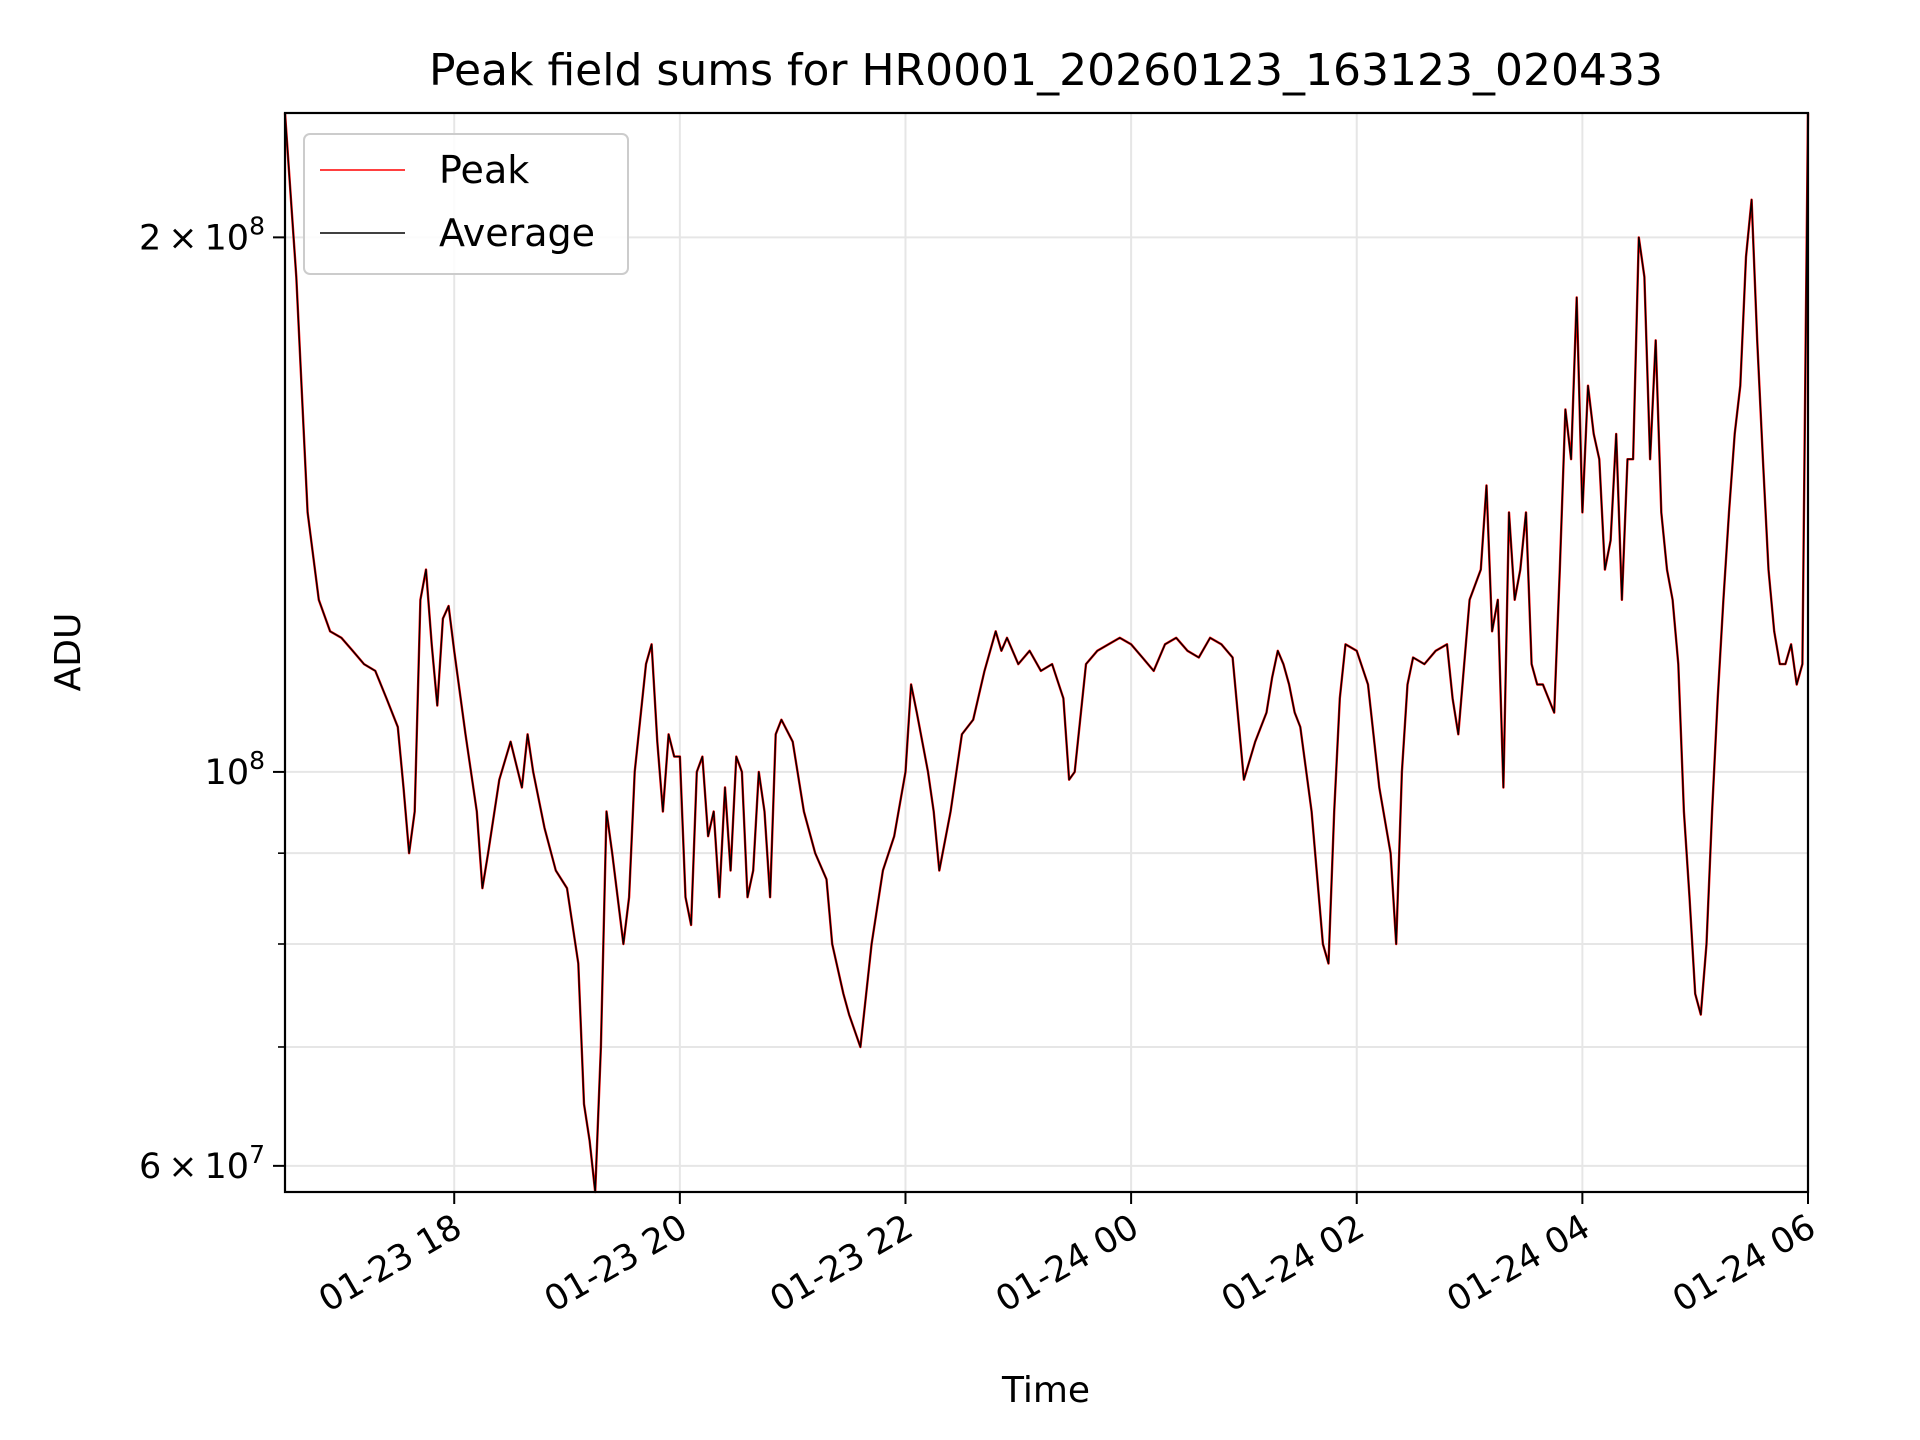  What do you see at coordinates (517, 233) in the screenshot?
I see `legend-average-label: Average` at bounding box center [517, 233].